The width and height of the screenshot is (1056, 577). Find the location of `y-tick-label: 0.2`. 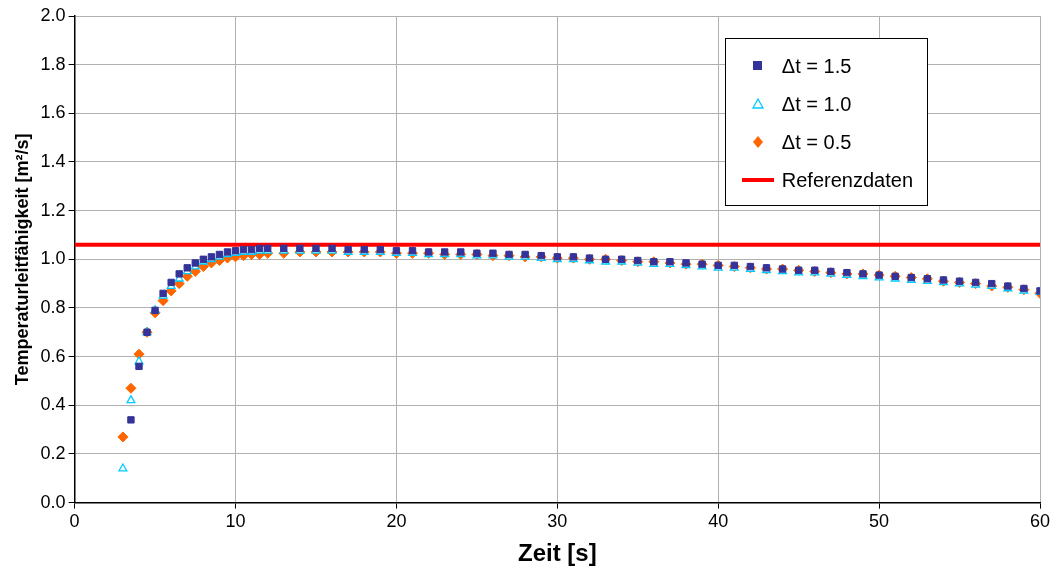

y-tick-label: 0.2 is located at coordinates (53, 452).